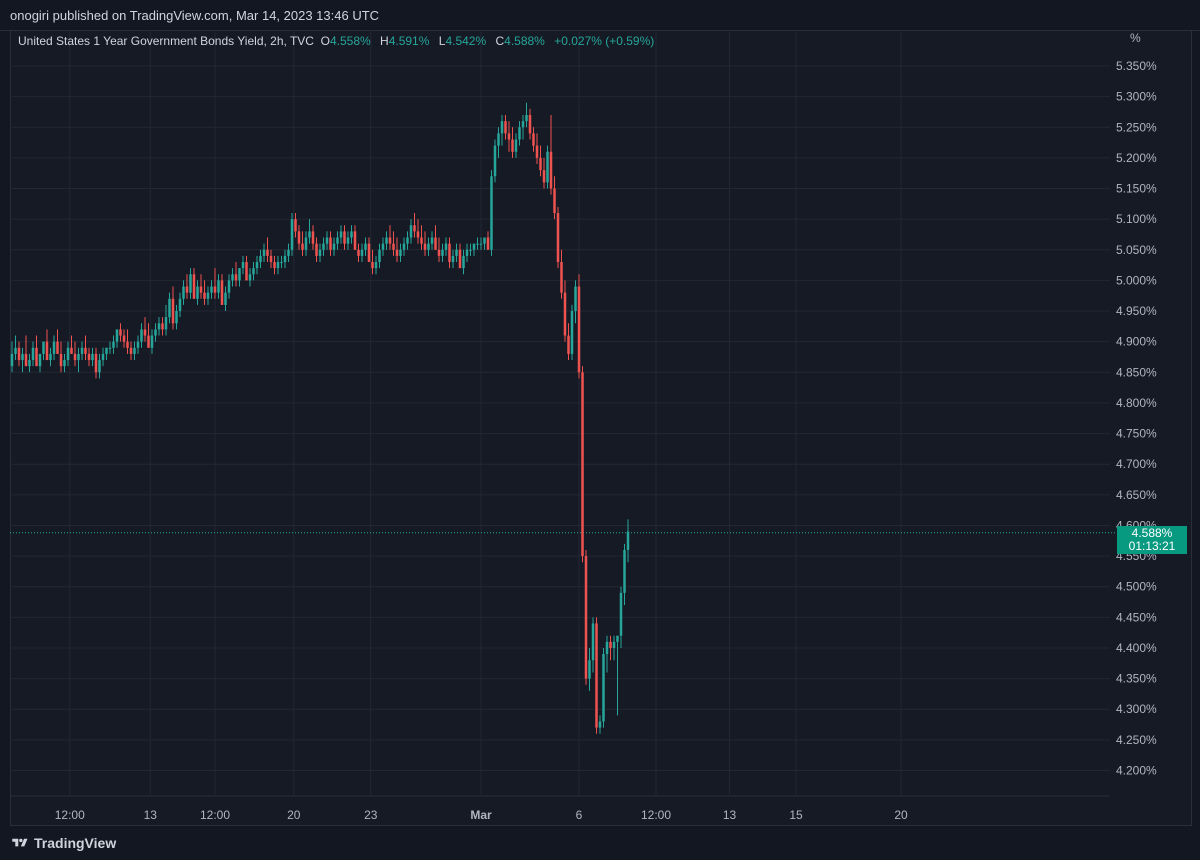 The image size is (1200, 860). What do you see at coordinates (1136, 740) in the screenshot?
I see `y-tick-label: 4.250%` at bounding box center [1136, 740].